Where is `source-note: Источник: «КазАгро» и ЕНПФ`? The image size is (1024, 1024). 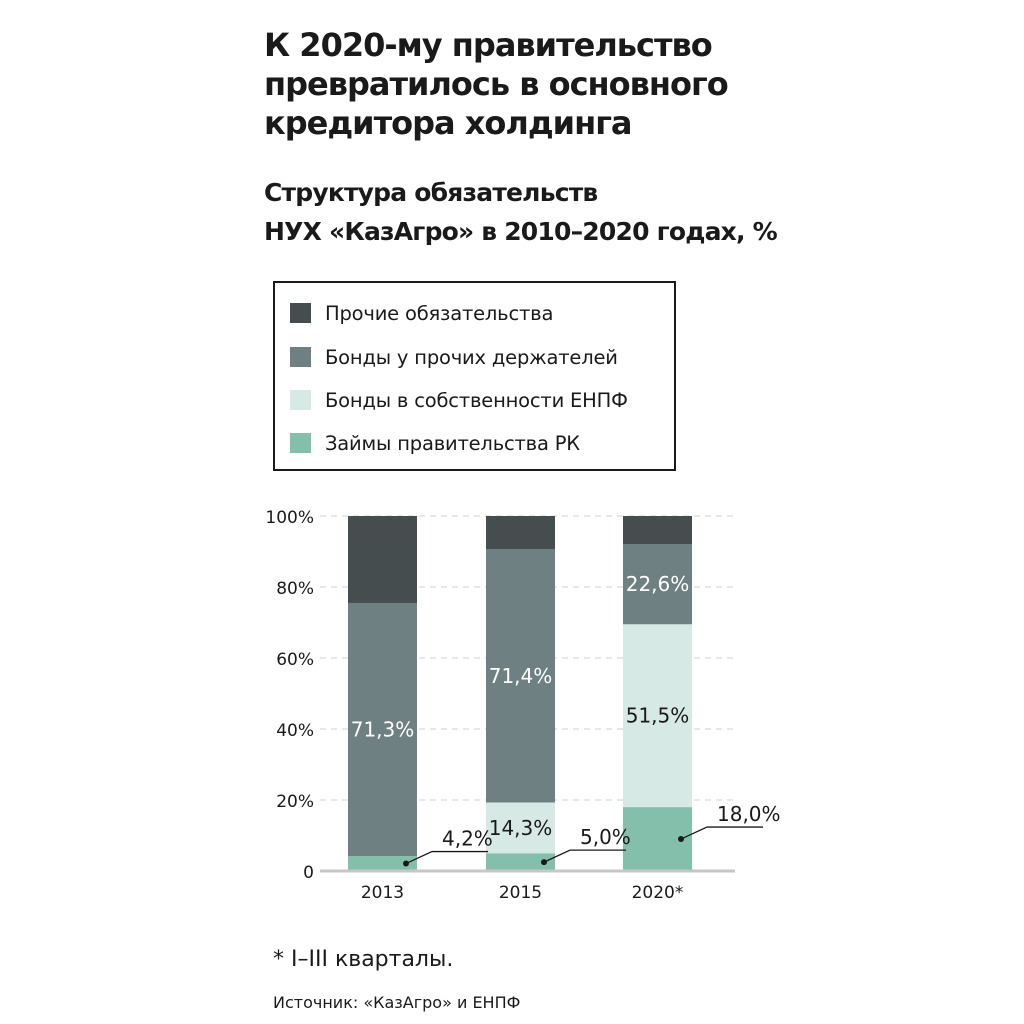
source-note: Источник: «КазАгро» и ЕНПФ is located at coordinates (397, 1002).